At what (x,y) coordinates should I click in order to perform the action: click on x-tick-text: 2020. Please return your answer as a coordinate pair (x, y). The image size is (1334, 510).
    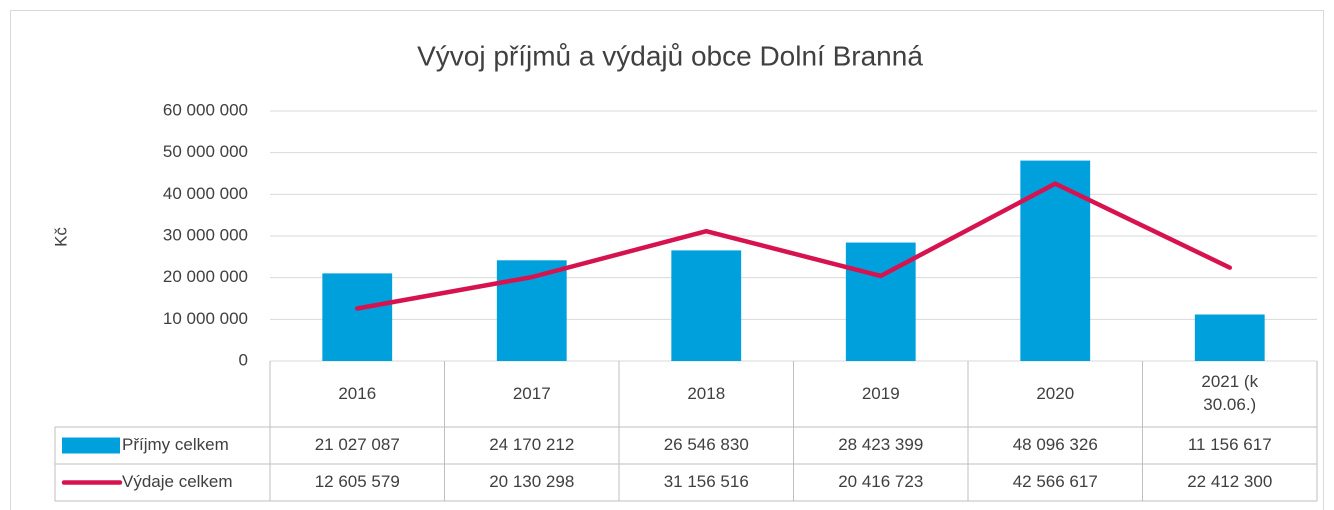
    Looking at the image, I should click on (1055, 393).